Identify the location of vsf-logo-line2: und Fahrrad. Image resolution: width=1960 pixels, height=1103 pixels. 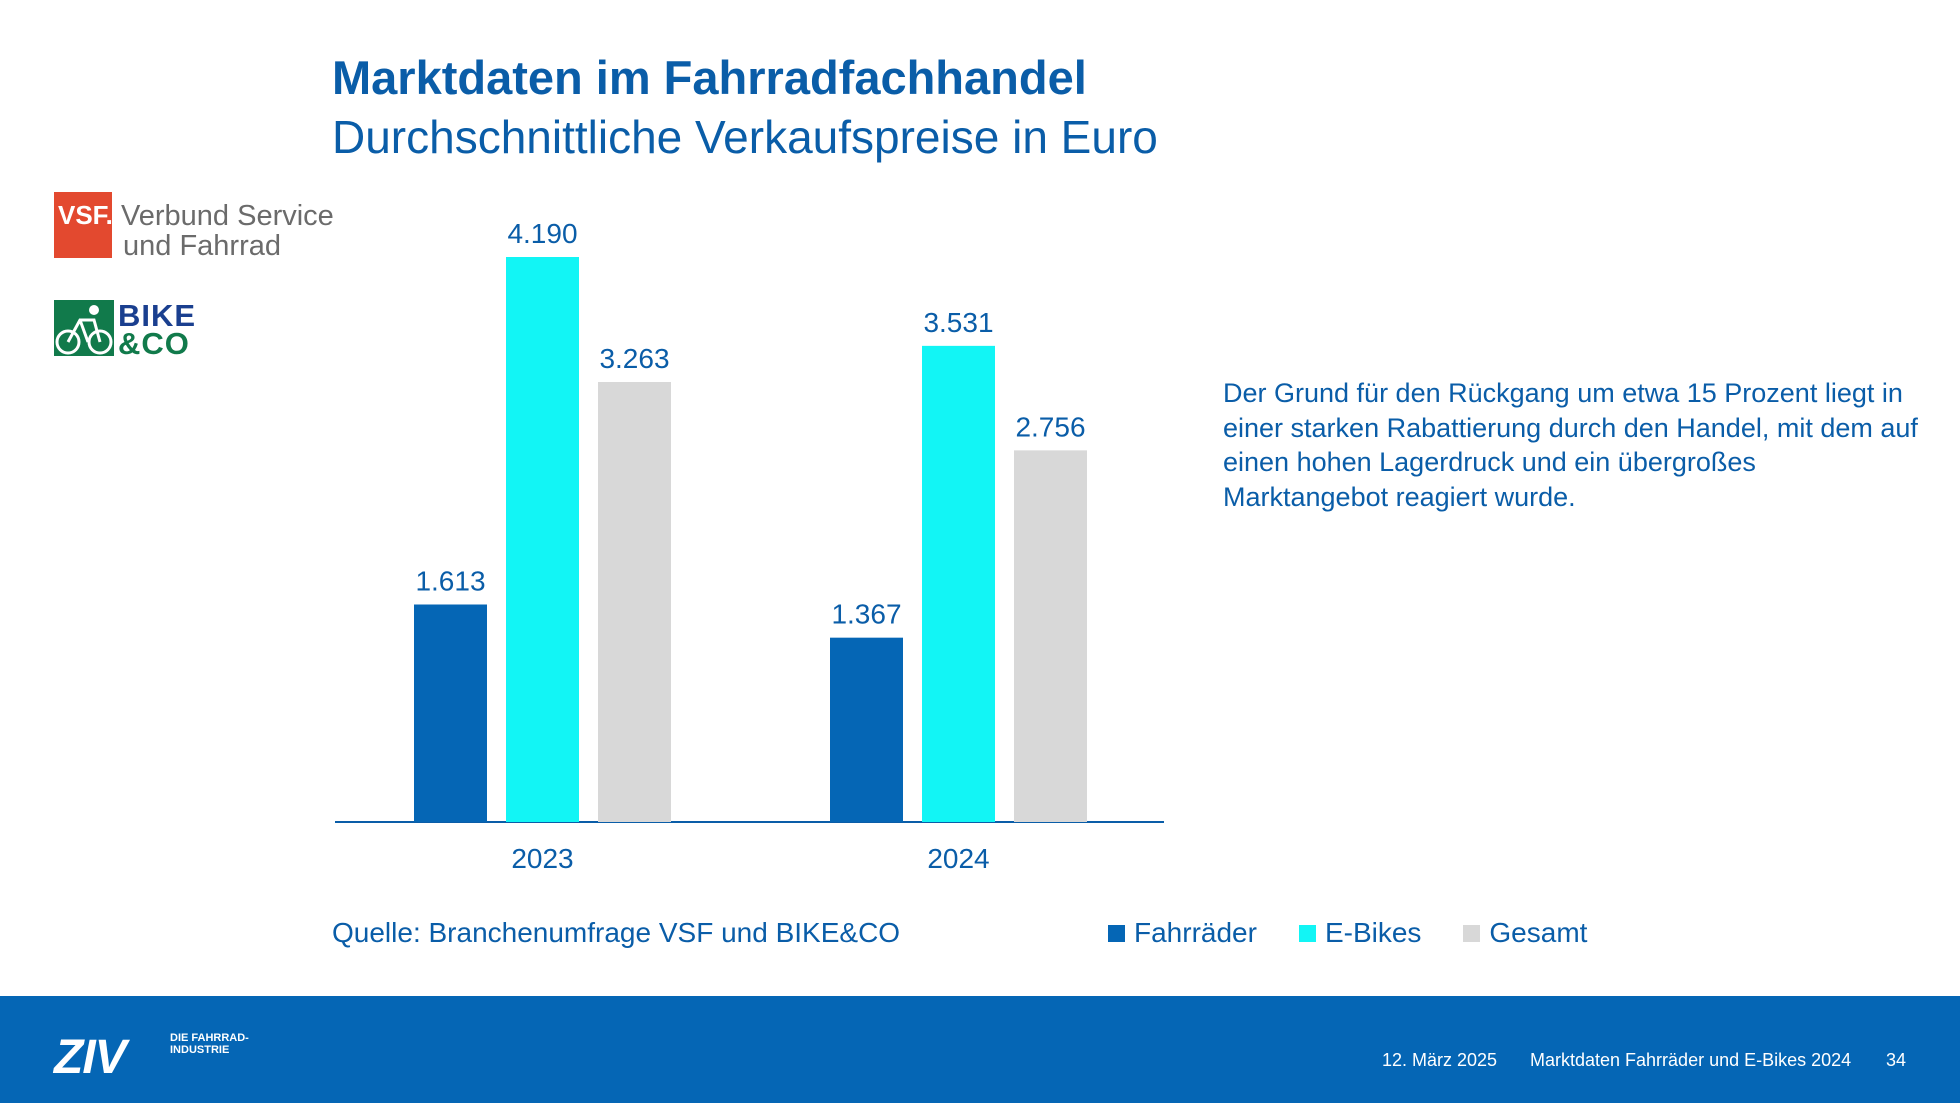
(202, 246).